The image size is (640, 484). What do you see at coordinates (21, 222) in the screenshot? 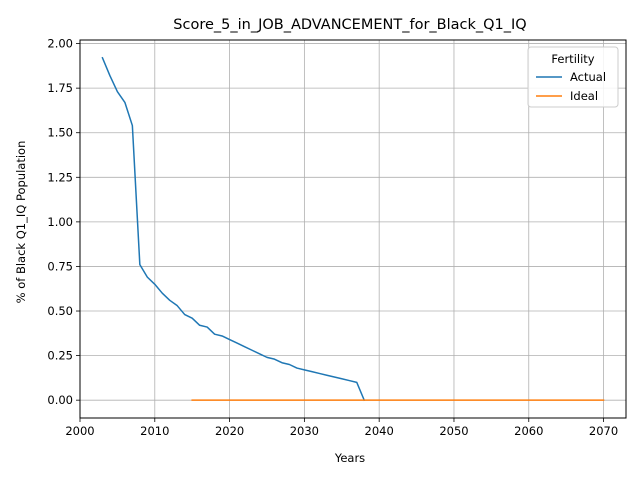
I see `y-axis-label: % of Black Q1_IQ Population` at bounding box center [21, 222].